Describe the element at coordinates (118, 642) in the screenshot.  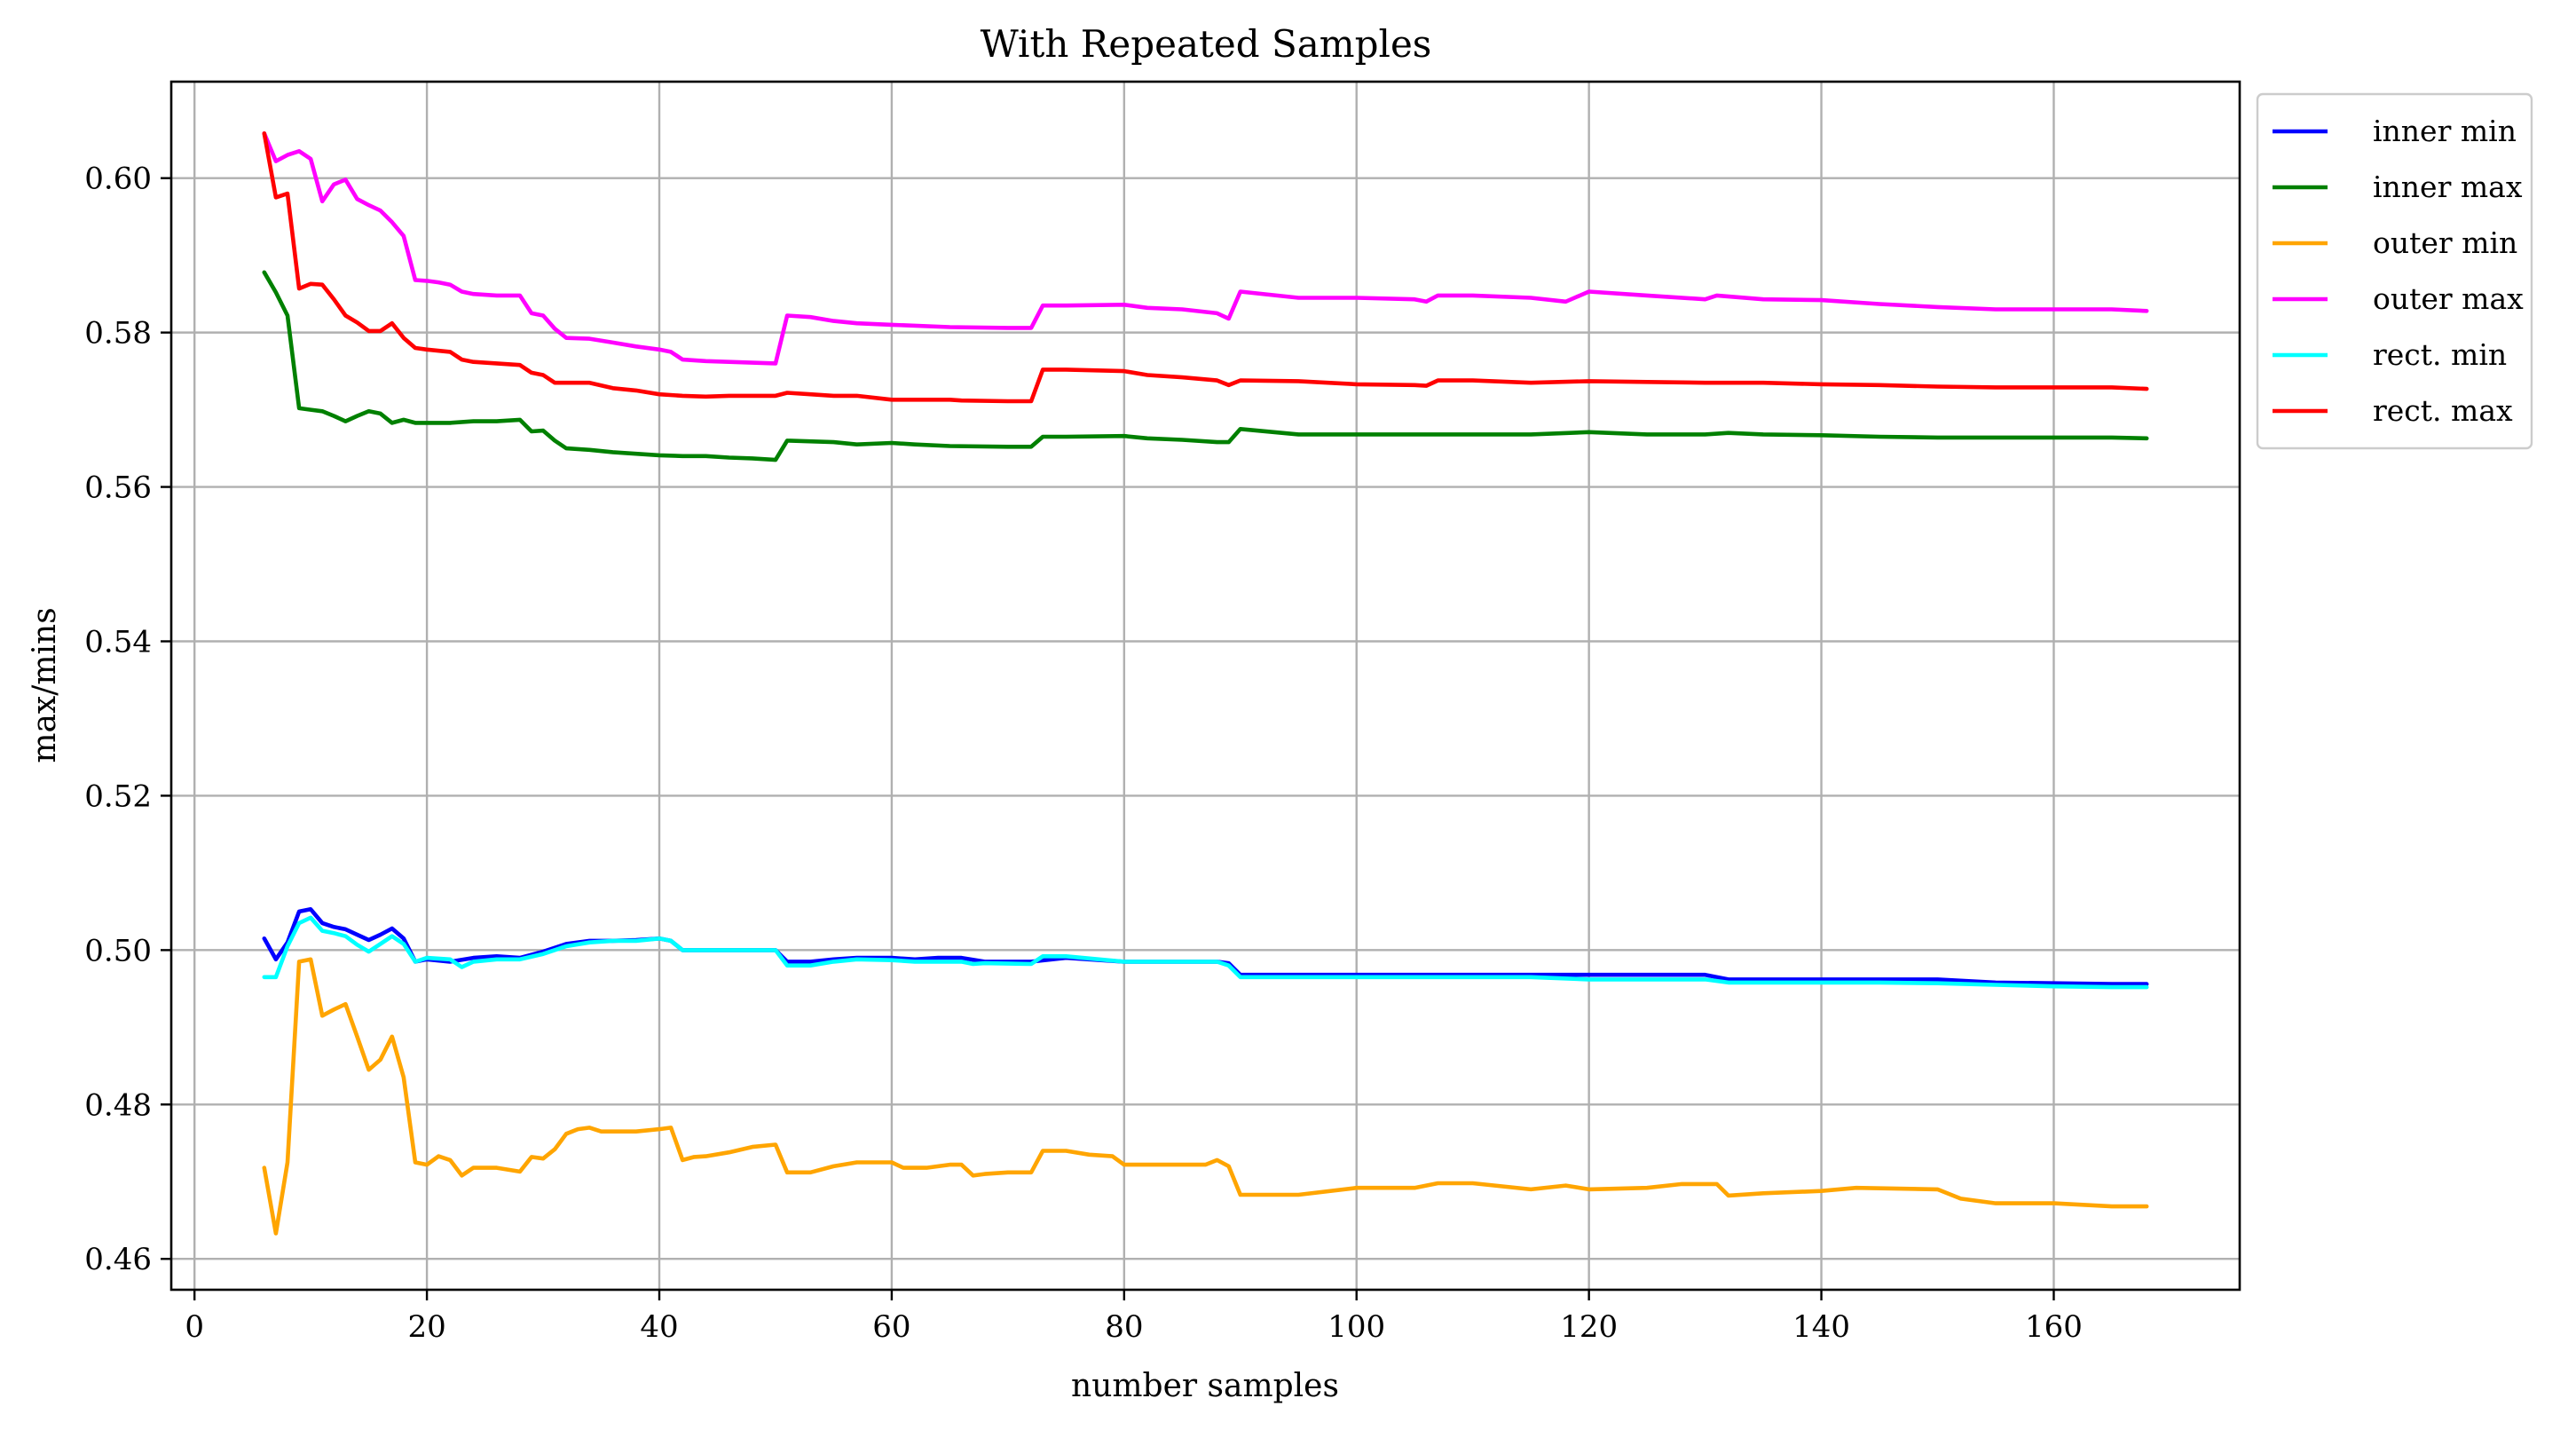
I see `y-tick-label: 0.54` at that location.